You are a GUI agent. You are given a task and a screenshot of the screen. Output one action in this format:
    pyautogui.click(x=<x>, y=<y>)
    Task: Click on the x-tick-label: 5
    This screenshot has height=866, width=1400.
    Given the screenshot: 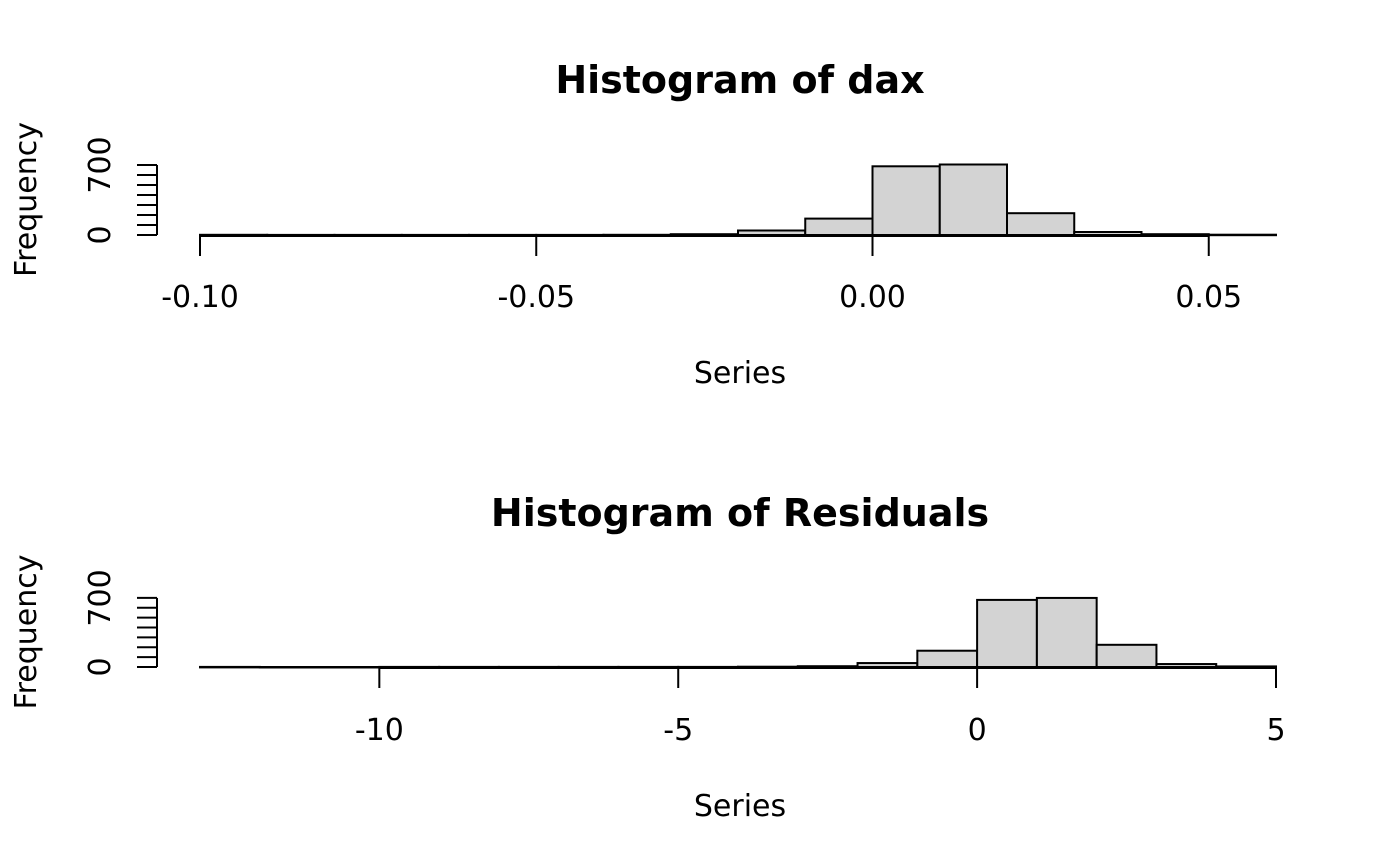 What is the action you would take?
    pyautogui.click(x=1275, y=730)
    